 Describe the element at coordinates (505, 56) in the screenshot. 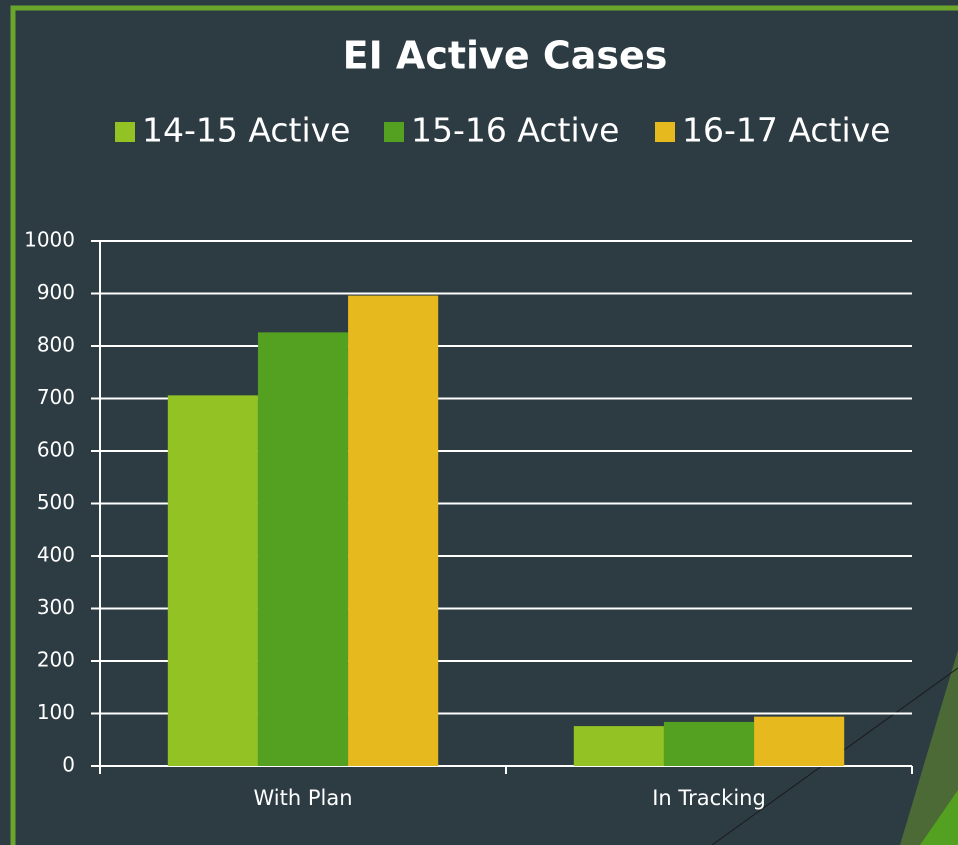

I see `chart-title: EI Active Cases` at that location.